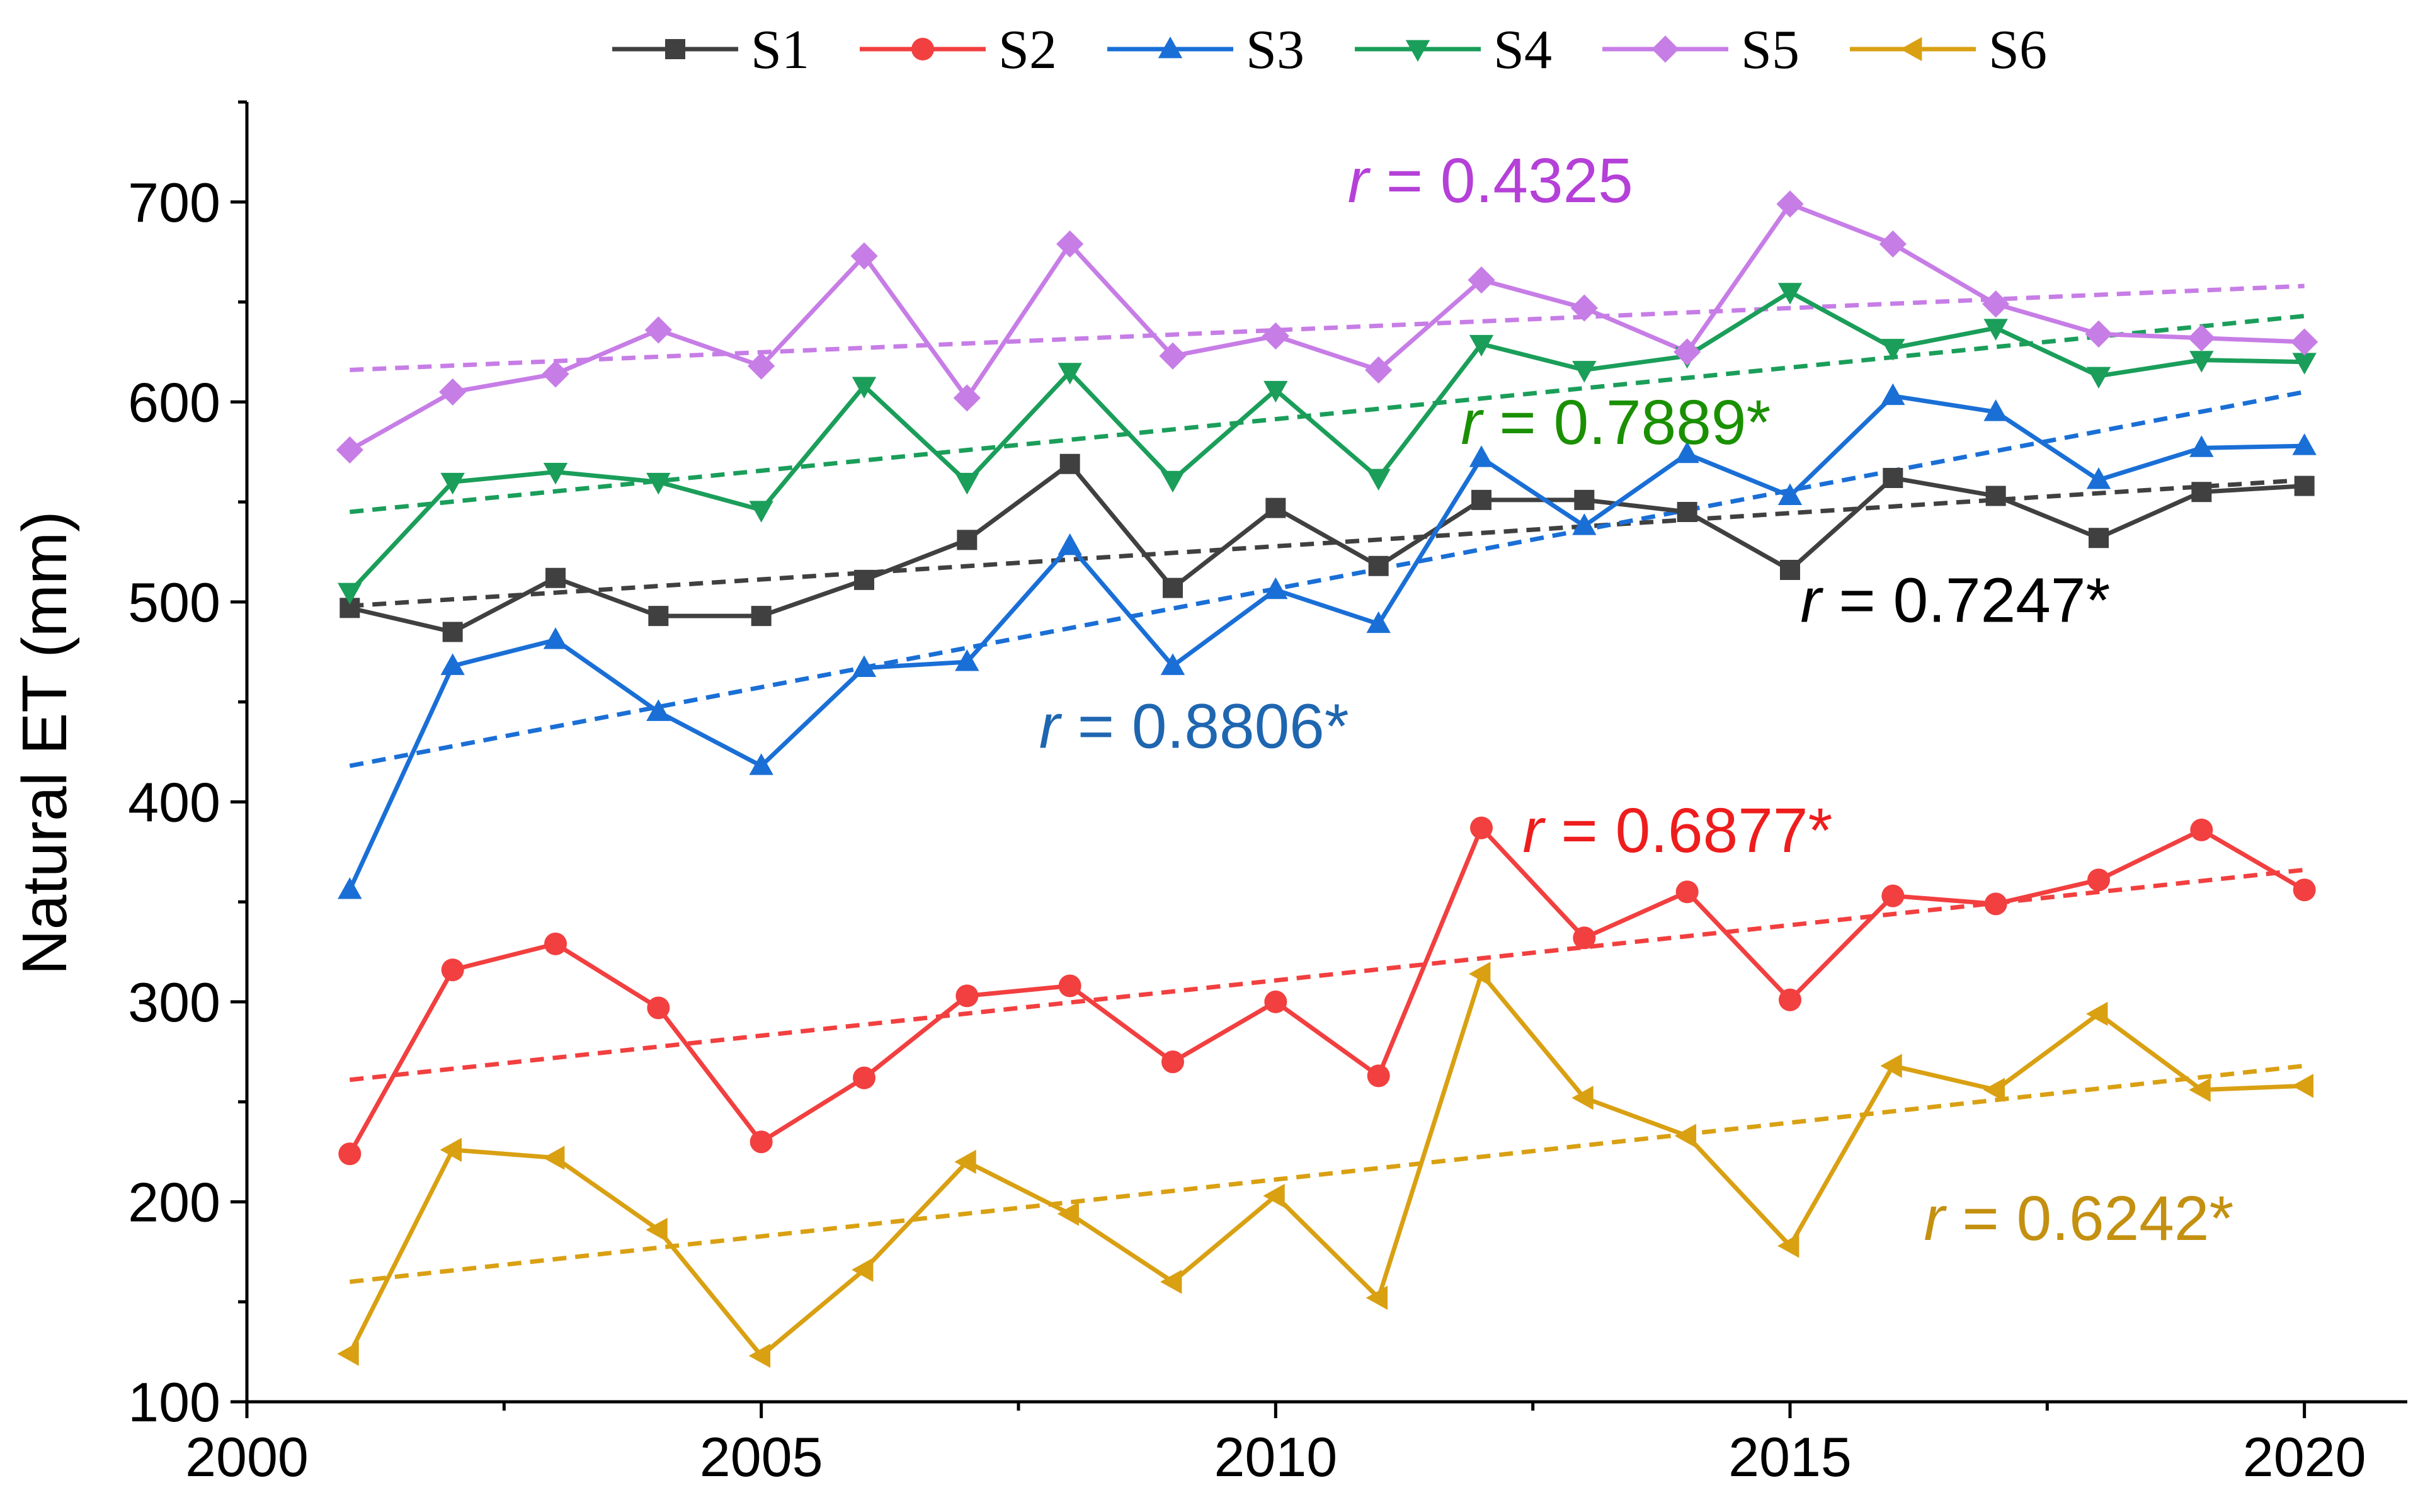  Describe the element at coordinates (922, 49) in the screenshot. I see `legend-marker-s2` at that location.